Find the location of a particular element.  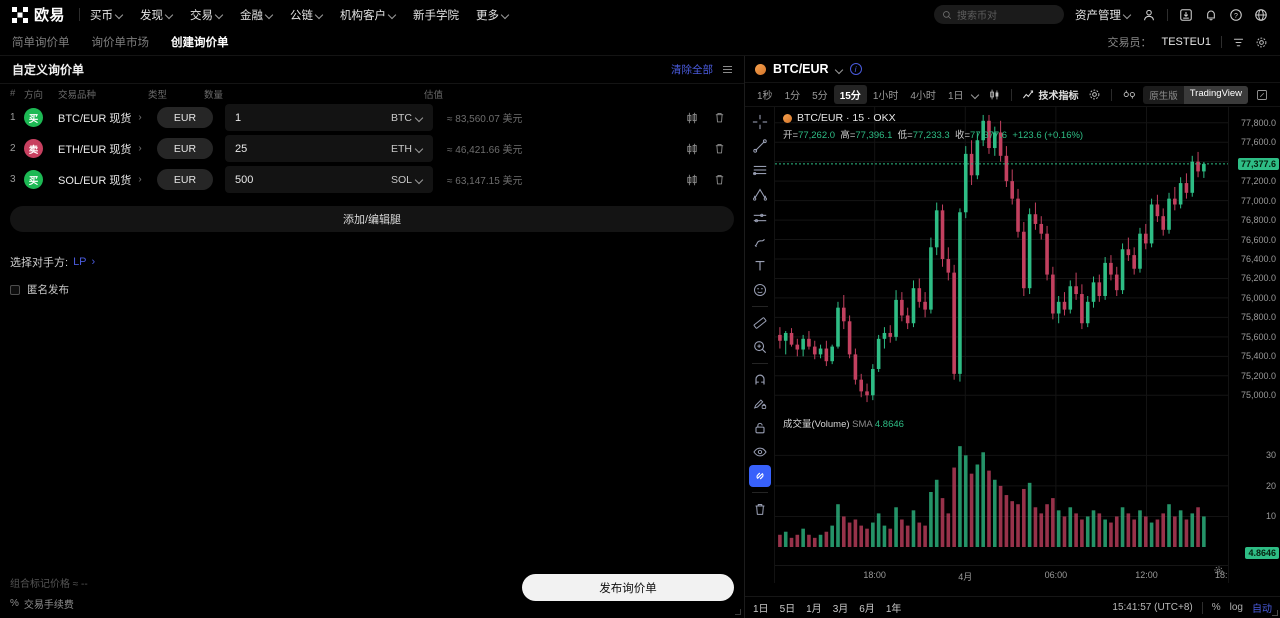

range-3mo: 3月 is located at coordinates (840, 609).